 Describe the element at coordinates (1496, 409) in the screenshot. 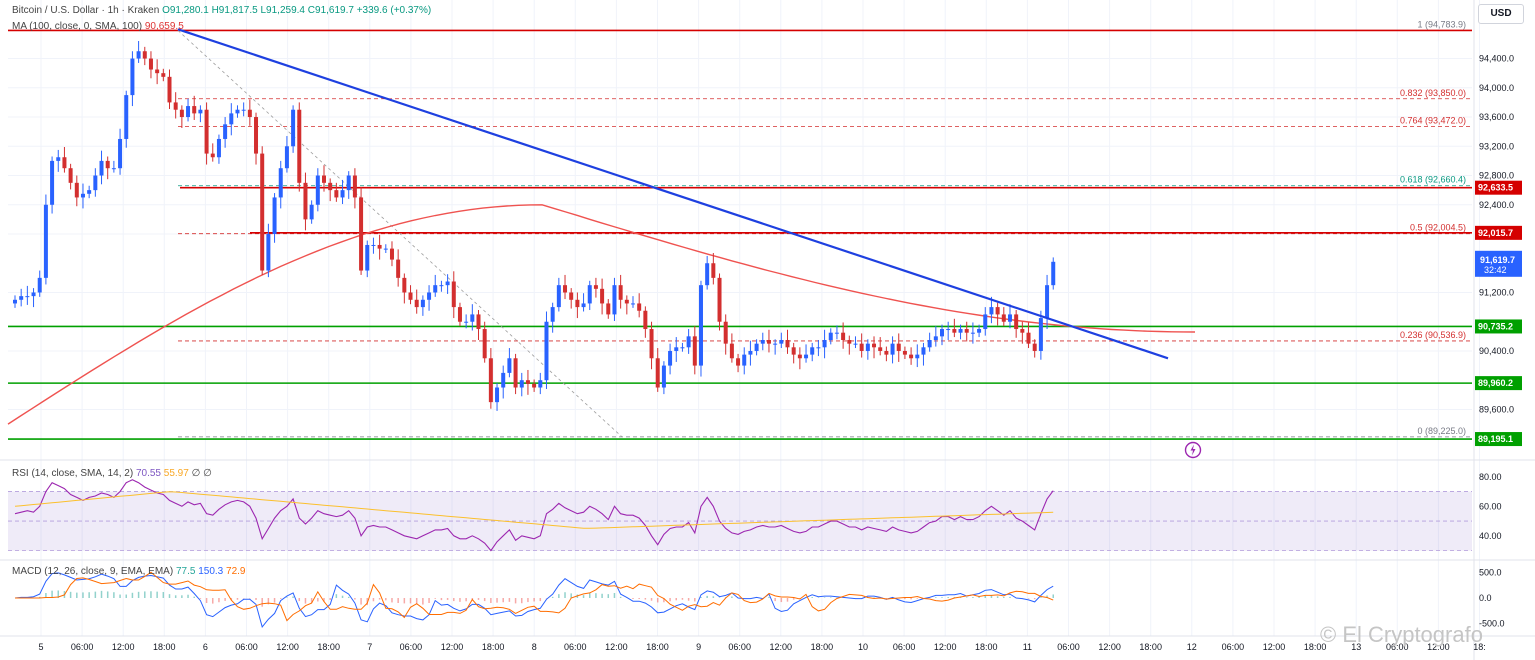

I see `price-axis-tick: 89,600.0` at that location.